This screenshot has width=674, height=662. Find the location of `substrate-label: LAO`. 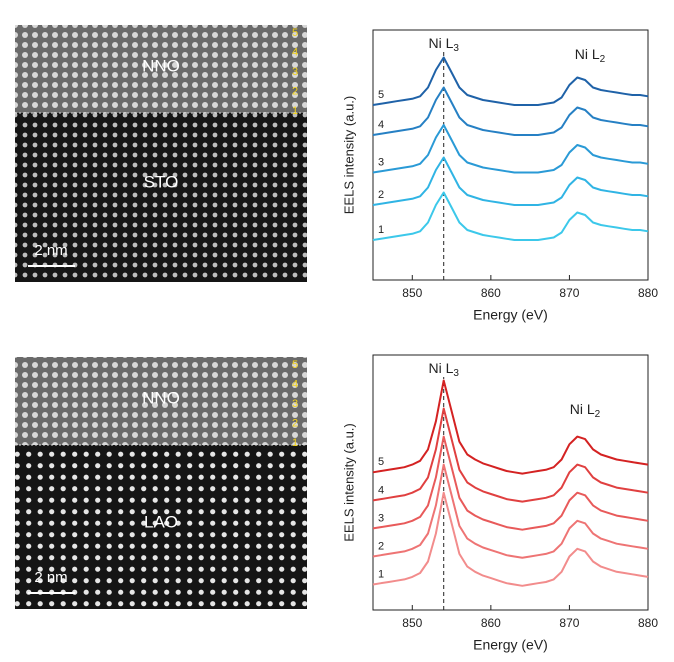

substrate-label: LAO is located at coordinates (161, 521).